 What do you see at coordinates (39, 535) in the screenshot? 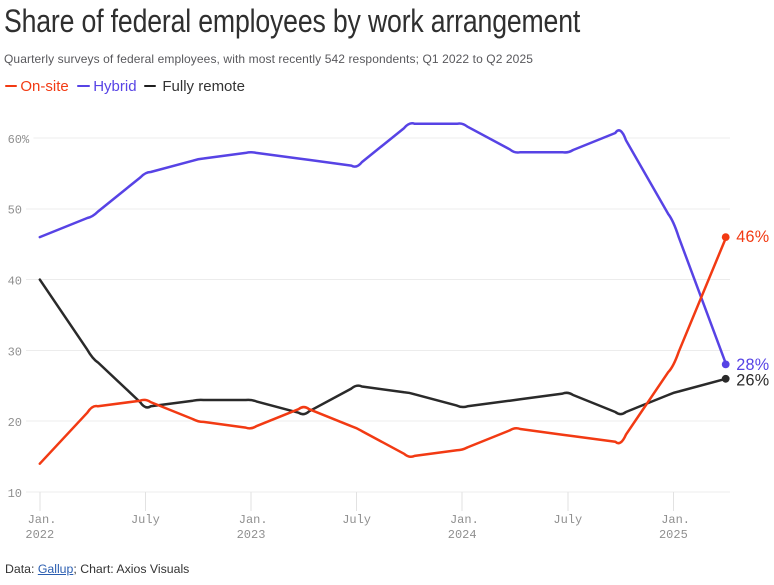
I see `svg-text: 2022` at bounding box center [39, 535].